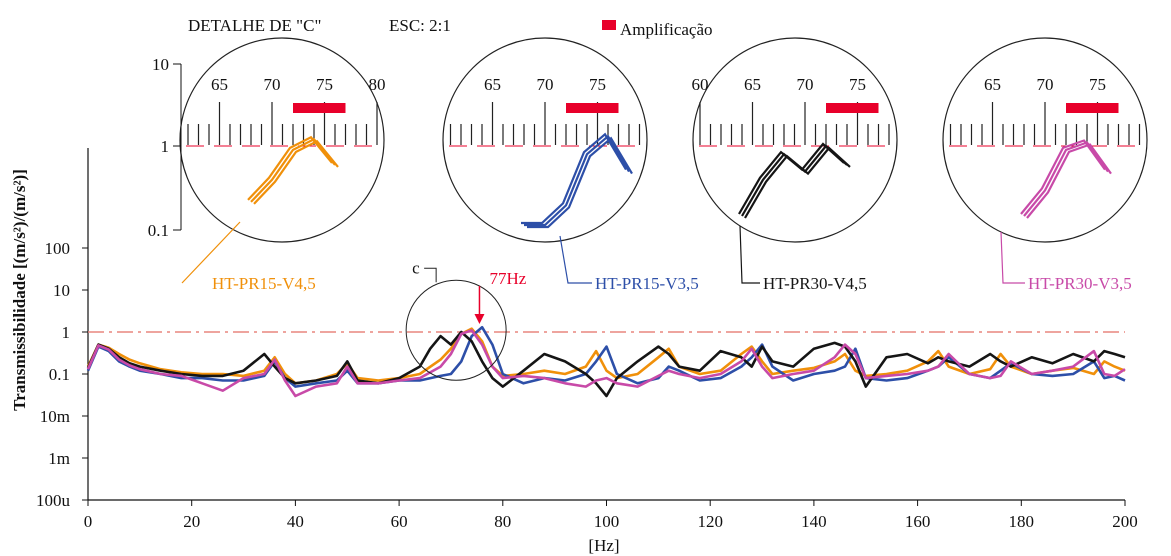 The height and width of the screenshot is (556, 1171). I want to click on x-tick-label: 160, so click(918, 521).